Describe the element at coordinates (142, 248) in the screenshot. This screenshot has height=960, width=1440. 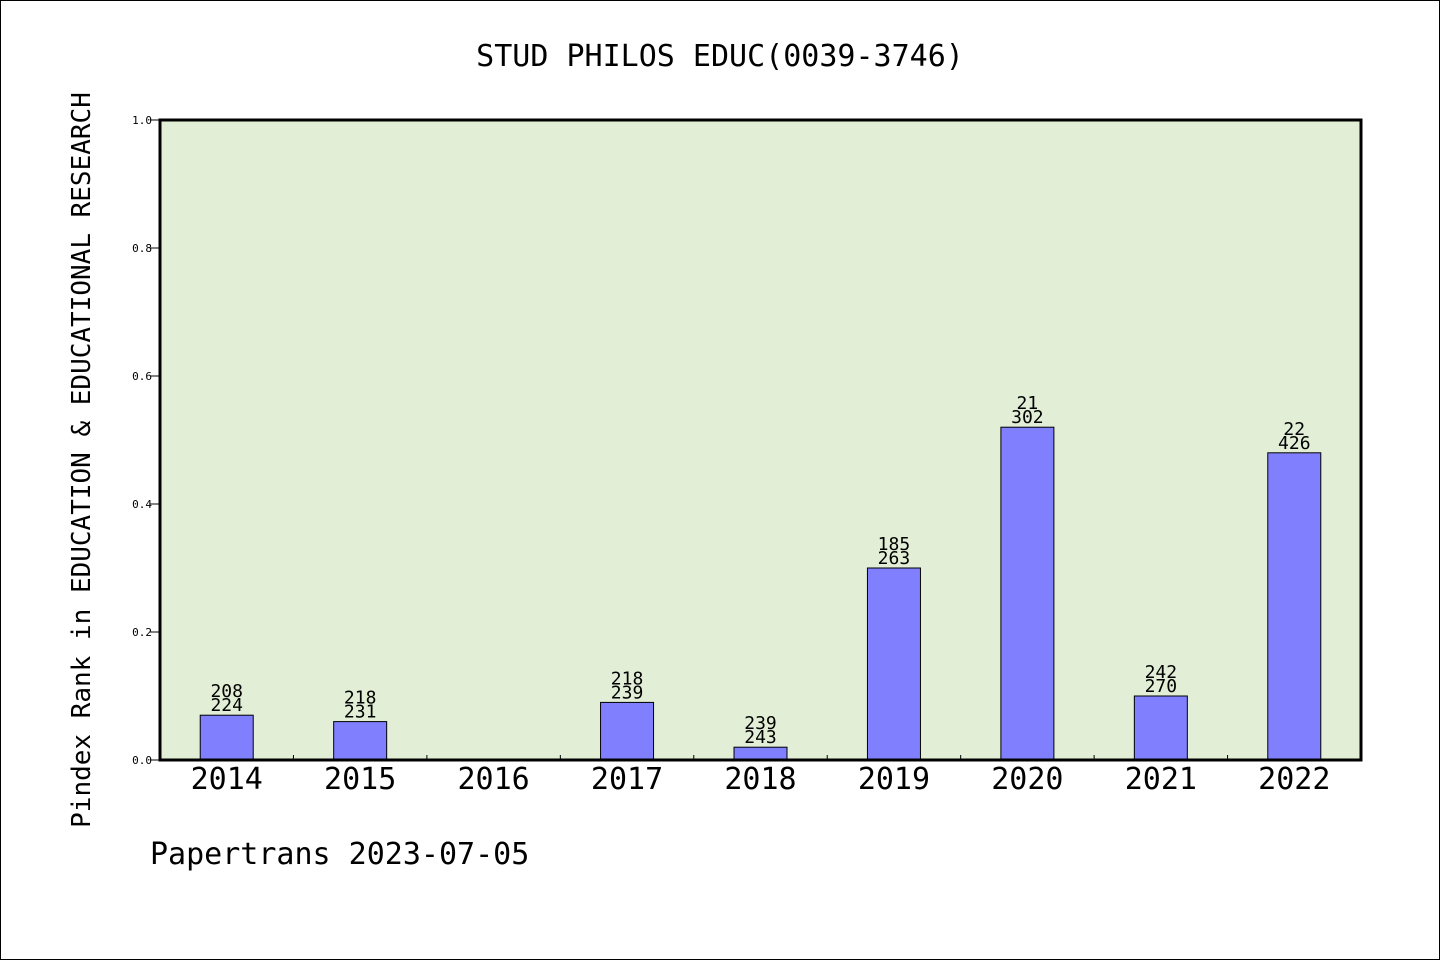
I see `y-tick-label-0.8: 0.8` at that location.